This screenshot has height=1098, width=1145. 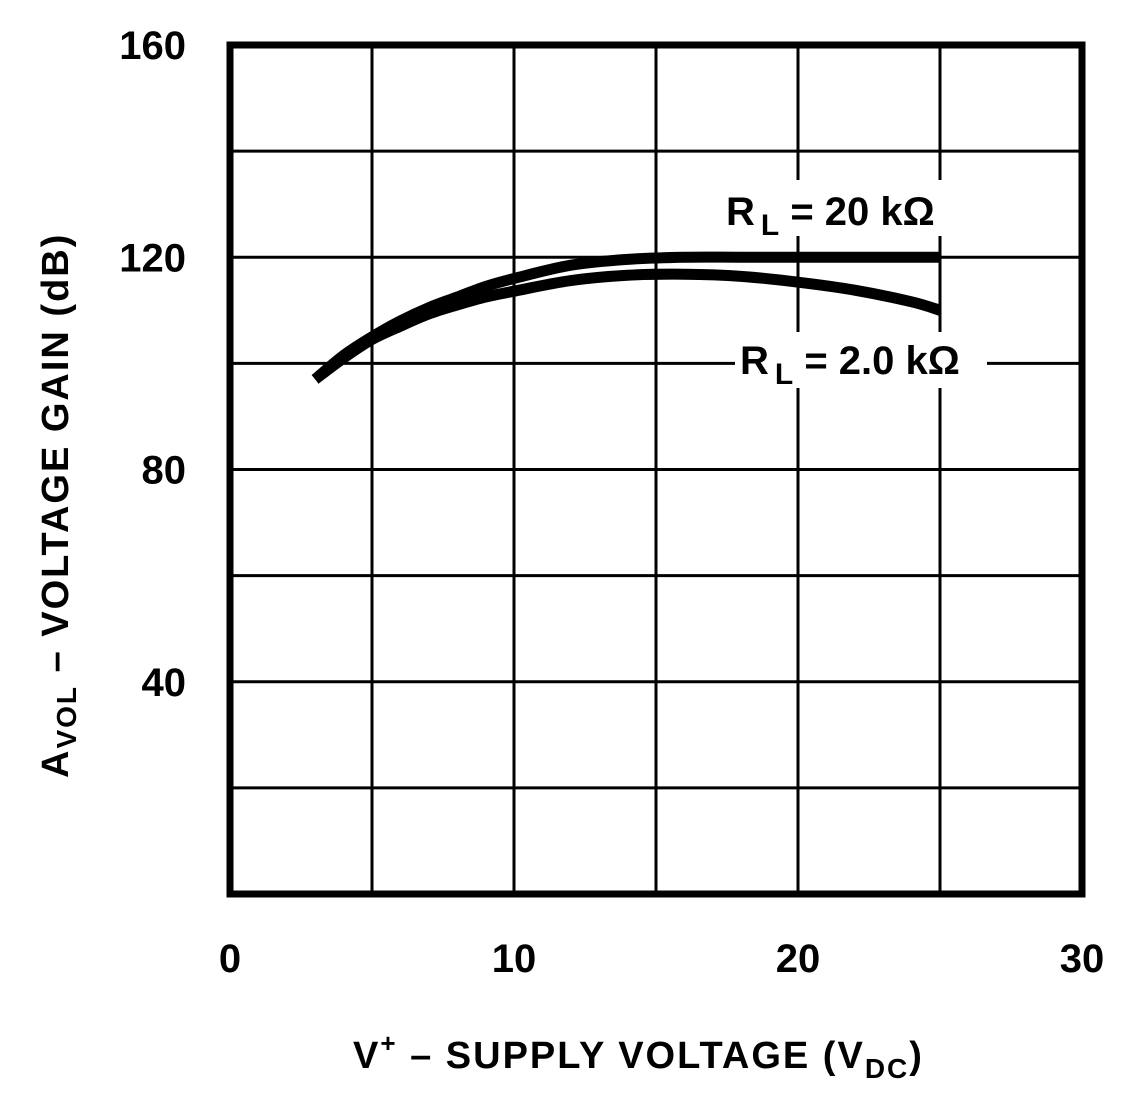 What do you see at coordinates (164, 471) in the screenshot?
I see `y-tick-label: 80` at bounding box center [164, 471].